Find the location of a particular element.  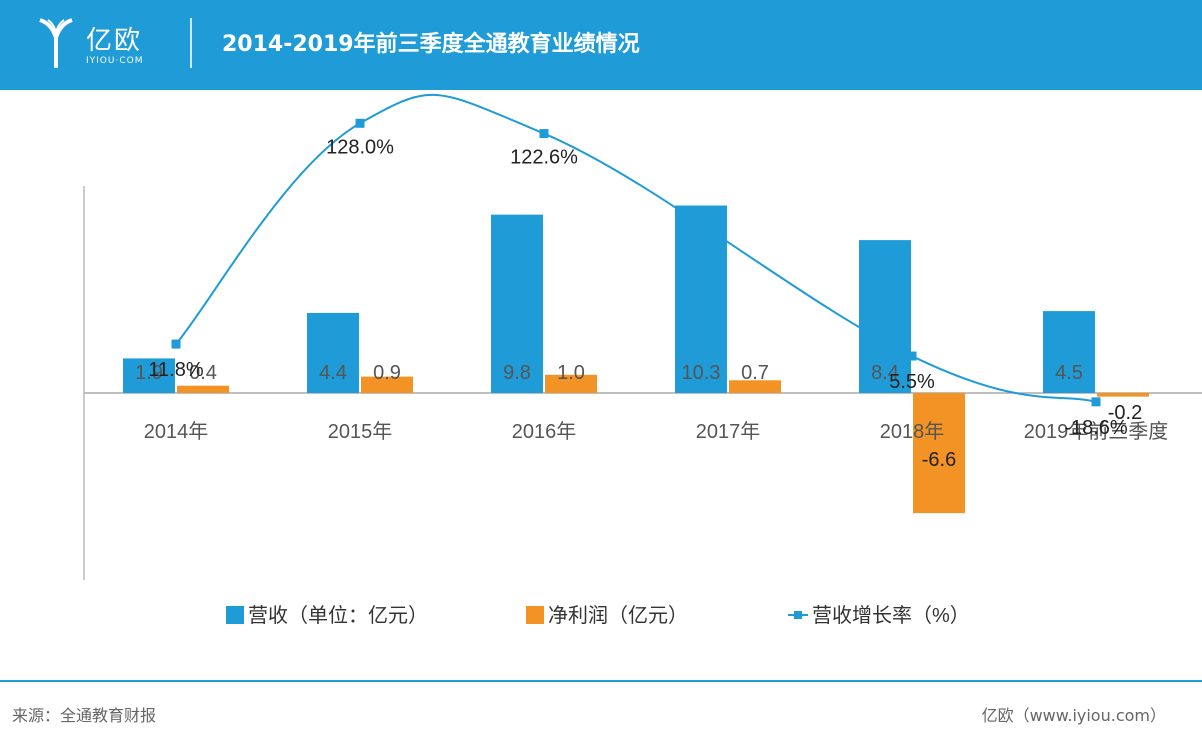

legend-label: 净利润（亿元） is located at coordinates (618, 615).